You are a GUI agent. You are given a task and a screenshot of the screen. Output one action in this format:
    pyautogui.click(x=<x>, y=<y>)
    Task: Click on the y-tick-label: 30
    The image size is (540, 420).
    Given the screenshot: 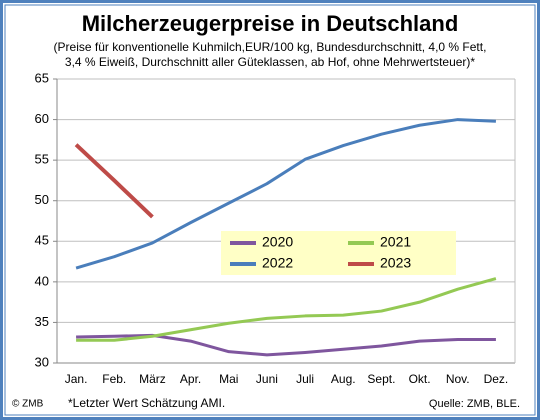 What is the action you would take?
    pyautogui.click(x=42, y=361)
    